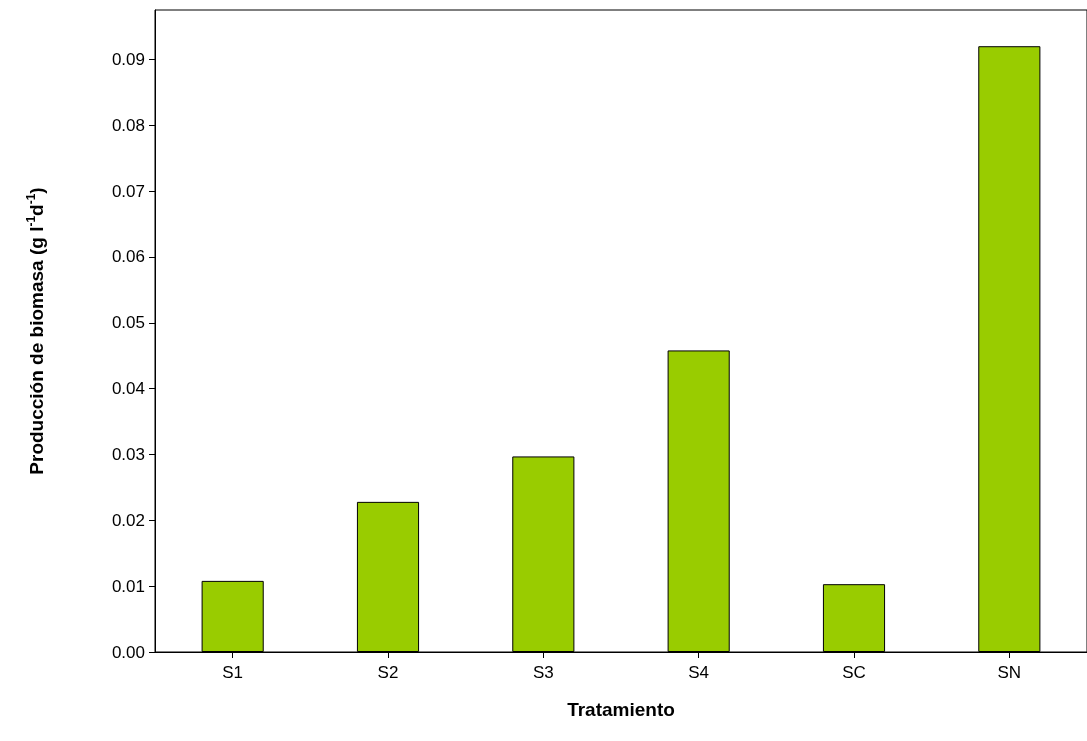 The width and height of the screenshot is (1087, 741). What do you see at coordinates (128, 652) in the screenshot?
I see `y-tick-label: 0.00` at bounding box center [128, 652].